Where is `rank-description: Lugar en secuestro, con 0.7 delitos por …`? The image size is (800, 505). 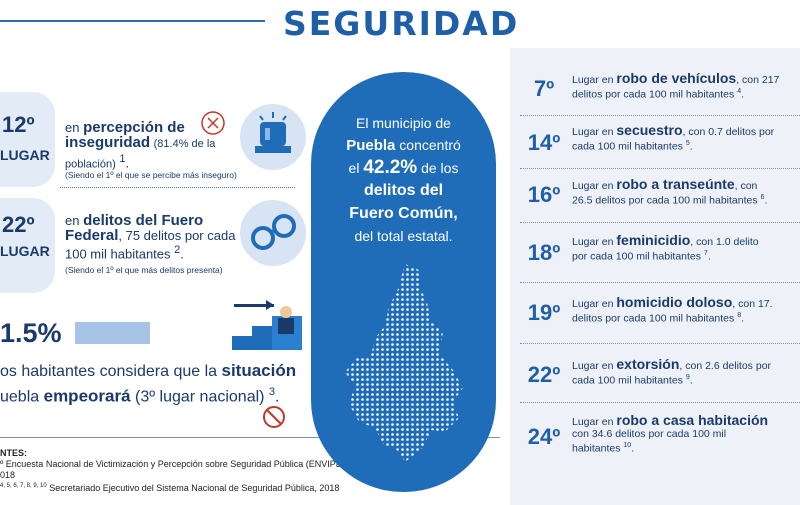
rank-description: Lugar en secuestro, con 0.7 delitos por … is located at coordinates (673, 137).